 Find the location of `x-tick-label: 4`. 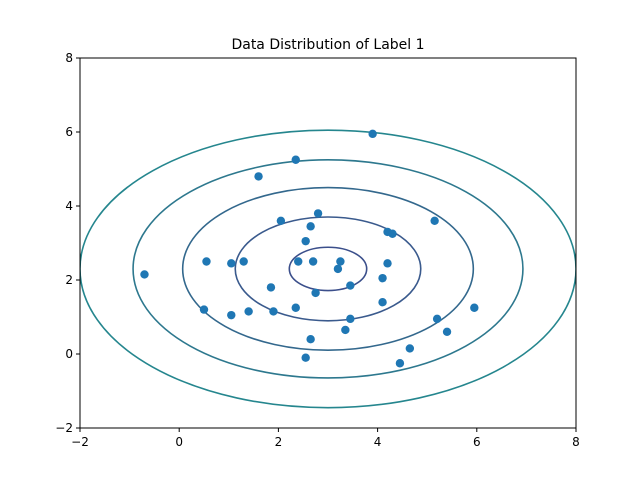

x-tick-label: 4 is located at coordinates (378, 442).